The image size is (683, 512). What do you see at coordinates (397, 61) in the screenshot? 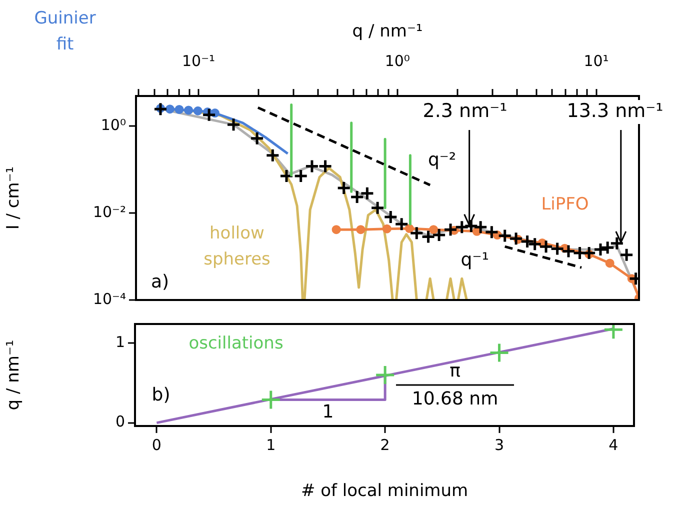
I see `x-tick-label: 10⁰` at bounding box center [397, 61].